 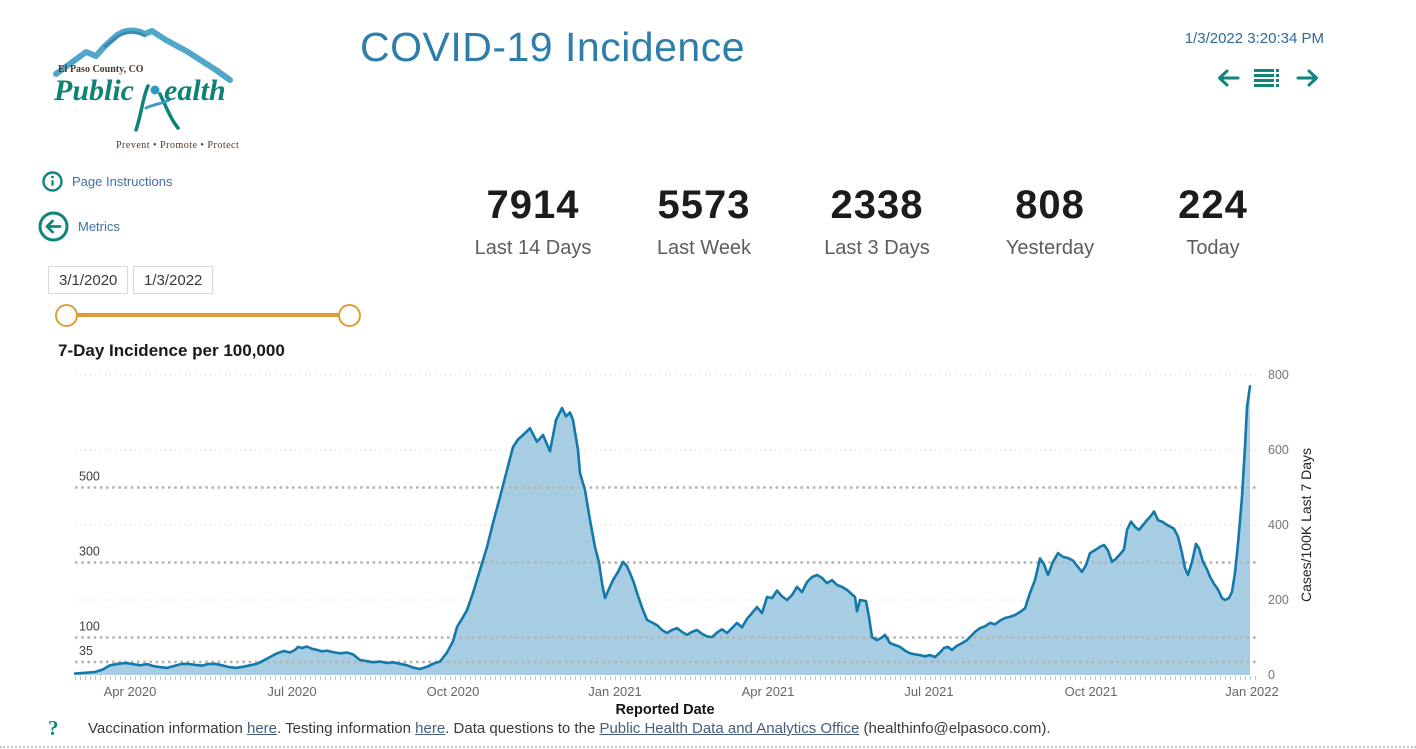 I want to click on stat-last-week: 5573 Last Week, so click(x=704, y=221).